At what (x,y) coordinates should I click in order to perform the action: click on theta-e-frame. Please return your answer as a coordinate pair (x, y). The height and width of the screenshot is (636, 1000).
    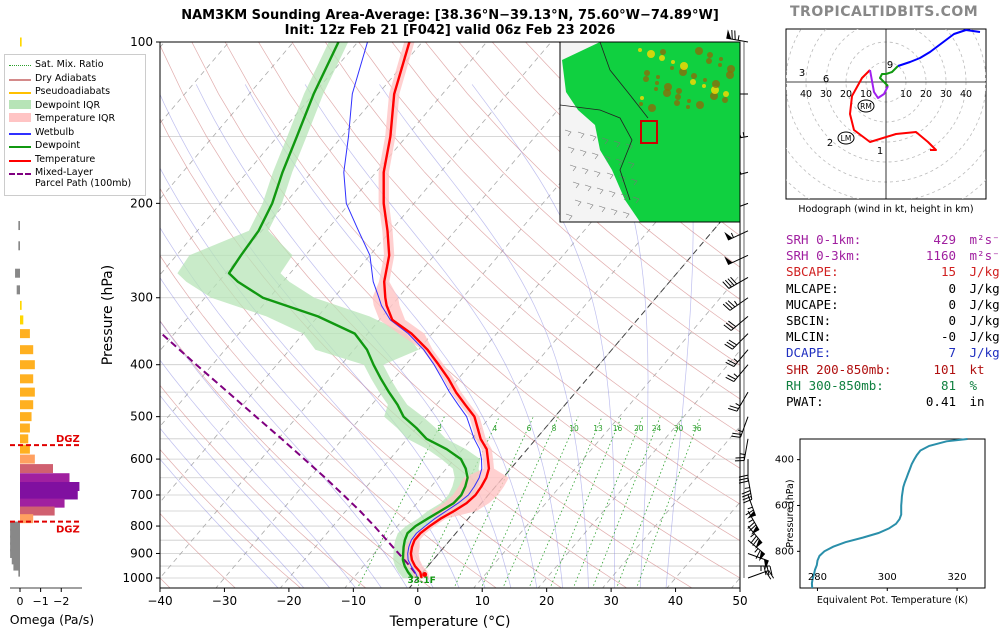
    Looking at the image, I should click on (892, 513).